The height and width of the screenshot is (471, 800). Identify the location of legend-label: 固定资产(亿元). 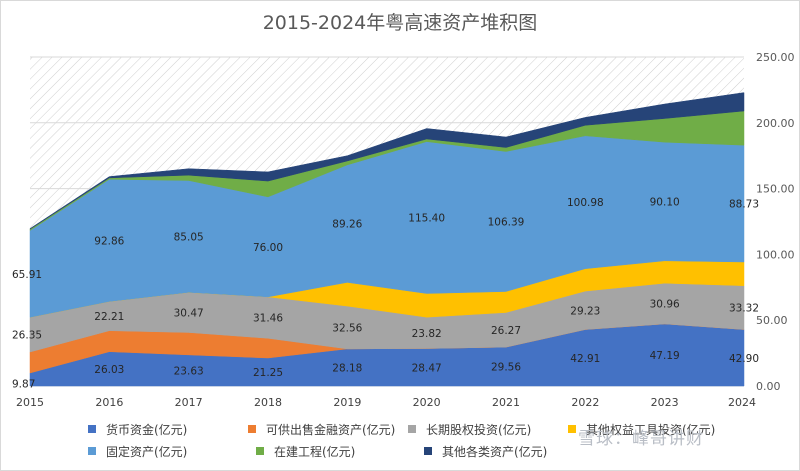
(147, 451).